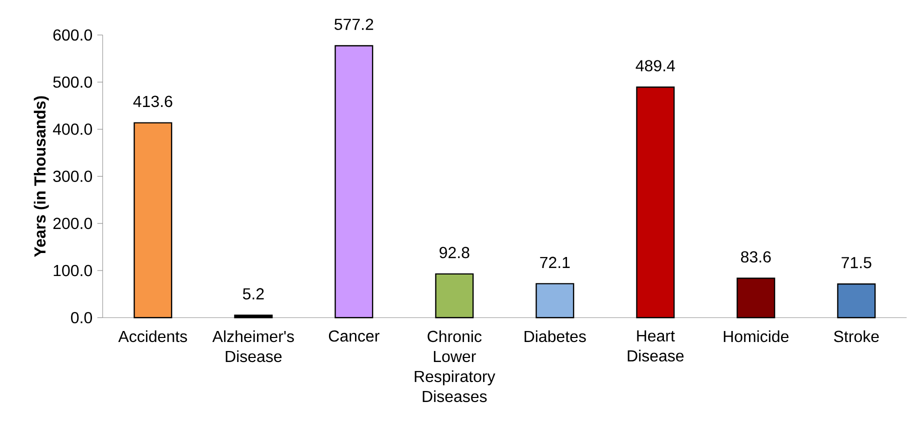 Image resolution: width=915 pixels, height=431 pixels. Describe the element at coordinates (354, 336) in the screenshot. I see `x-tick-label: Cancer` at that location.